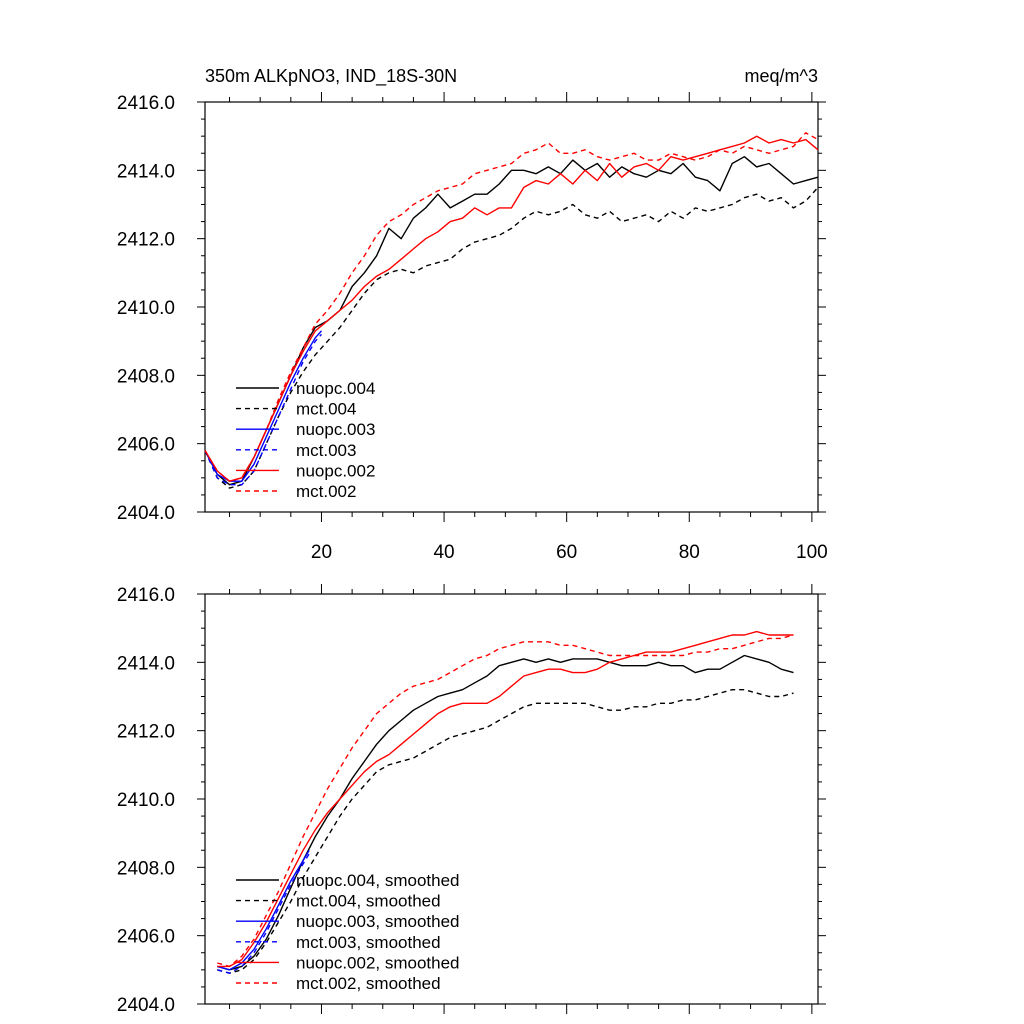 This screenshot has width=1024, height=1024. Describe the element at coordinates (335, 429) in the screenshot. I see `top-legend-label: nuopc.003` at that location.